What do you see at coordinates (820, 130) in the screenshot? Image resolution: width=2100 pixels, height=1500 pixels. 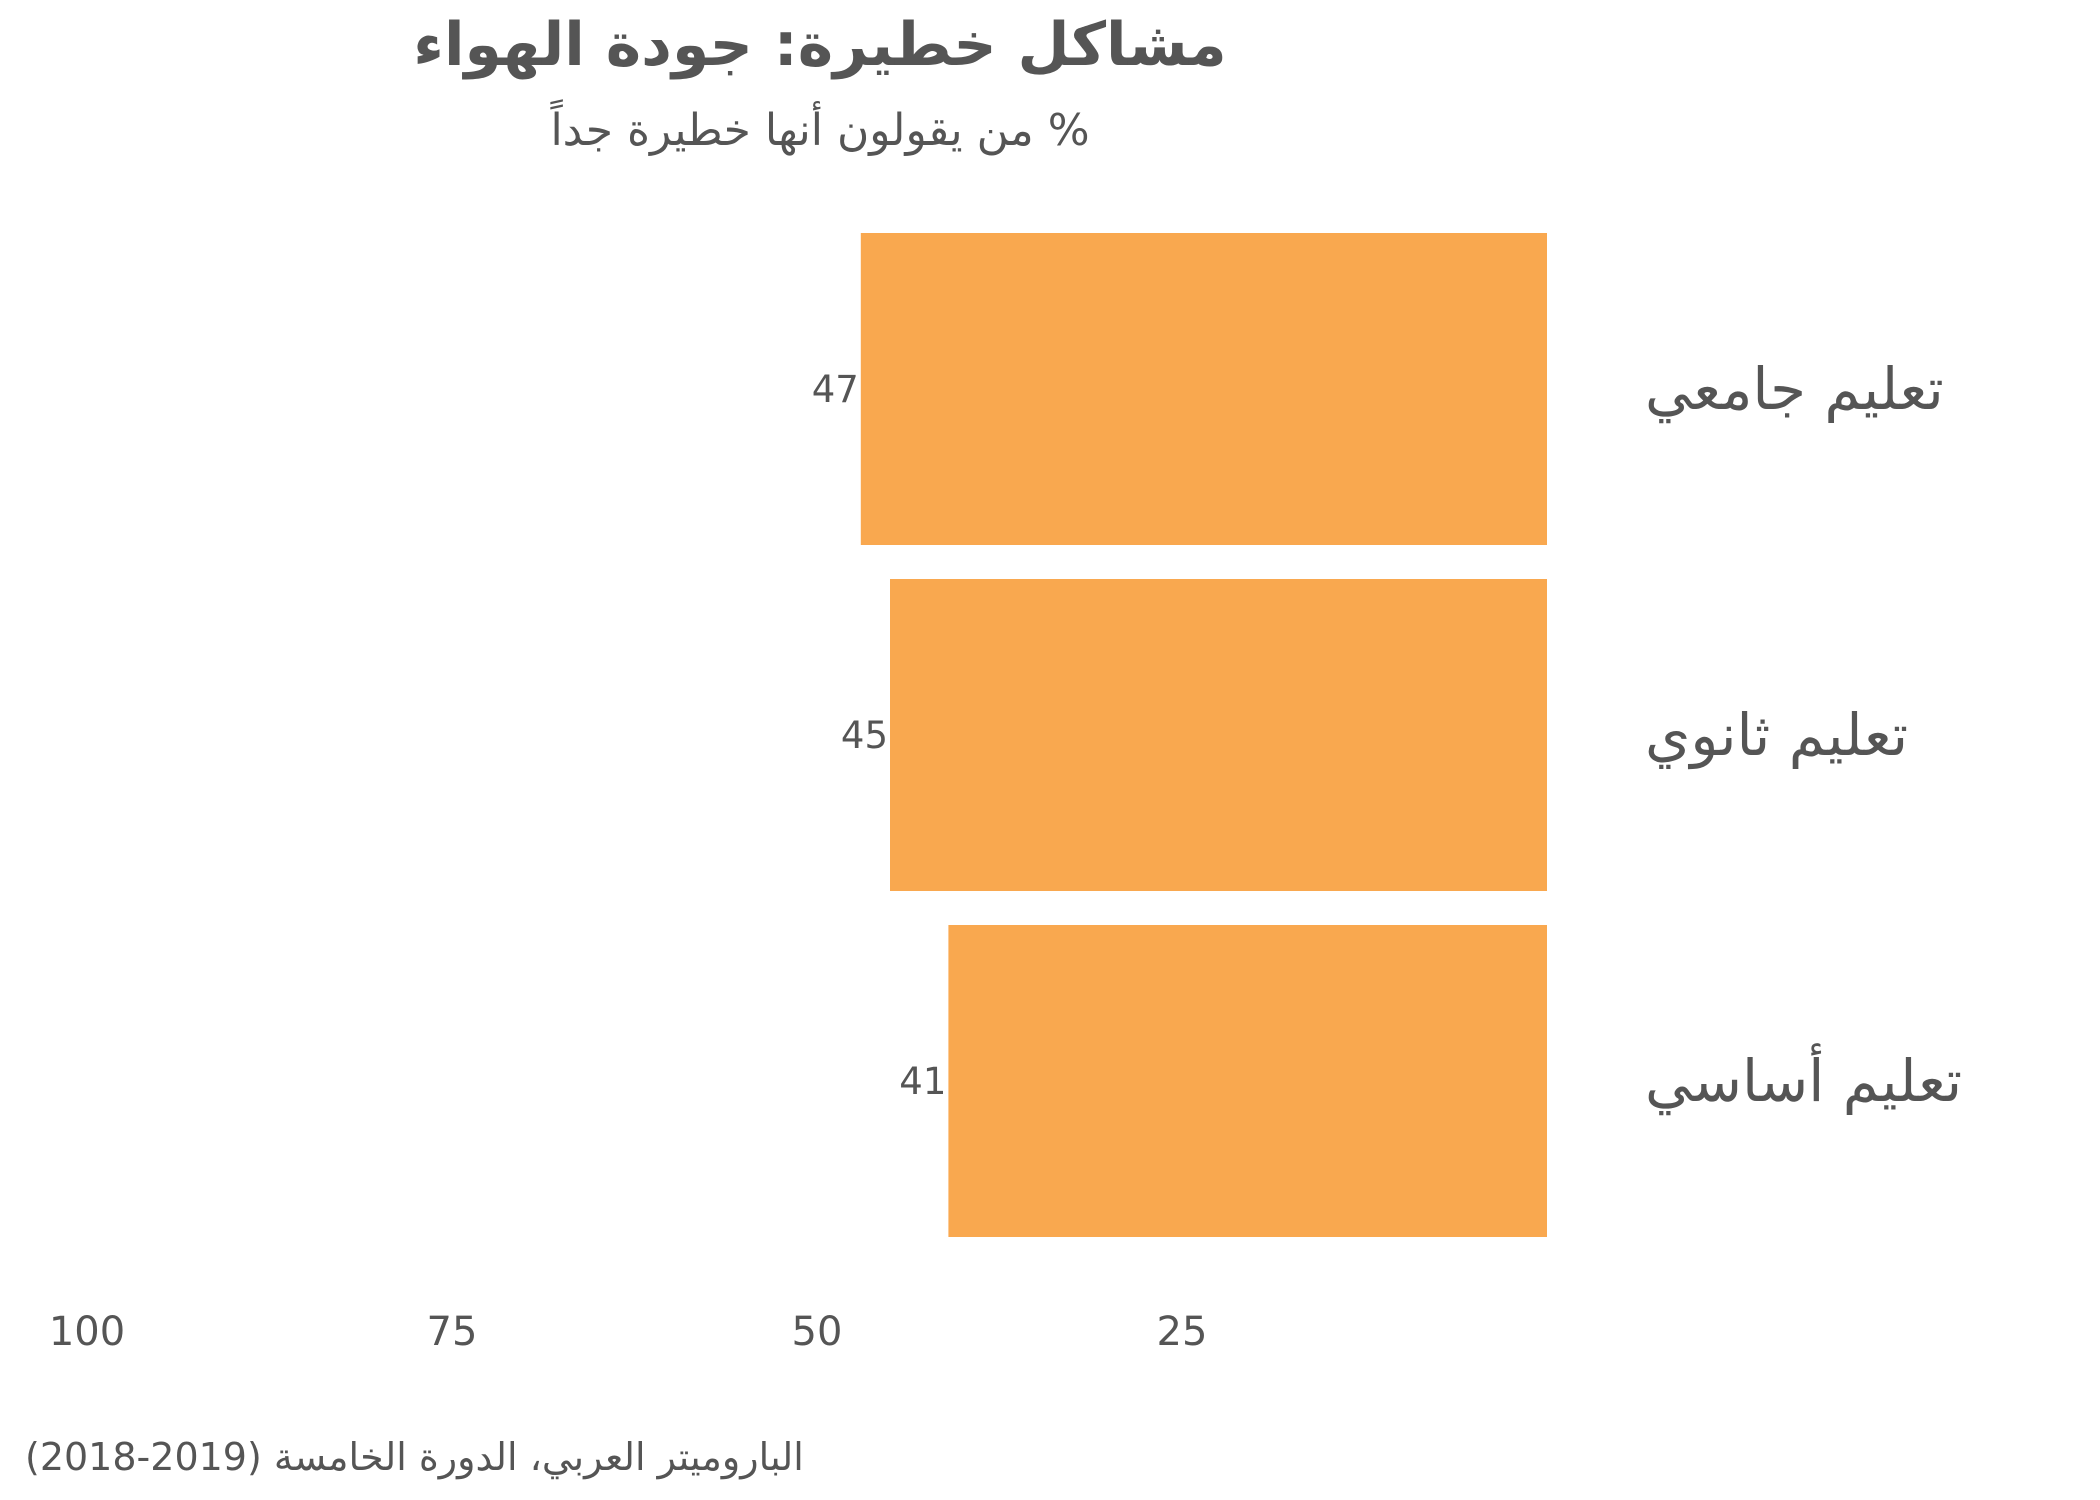 I see `chart-subtitle: % من يقولون أنها خطيرة جداً` at bounding box center [820, 130].